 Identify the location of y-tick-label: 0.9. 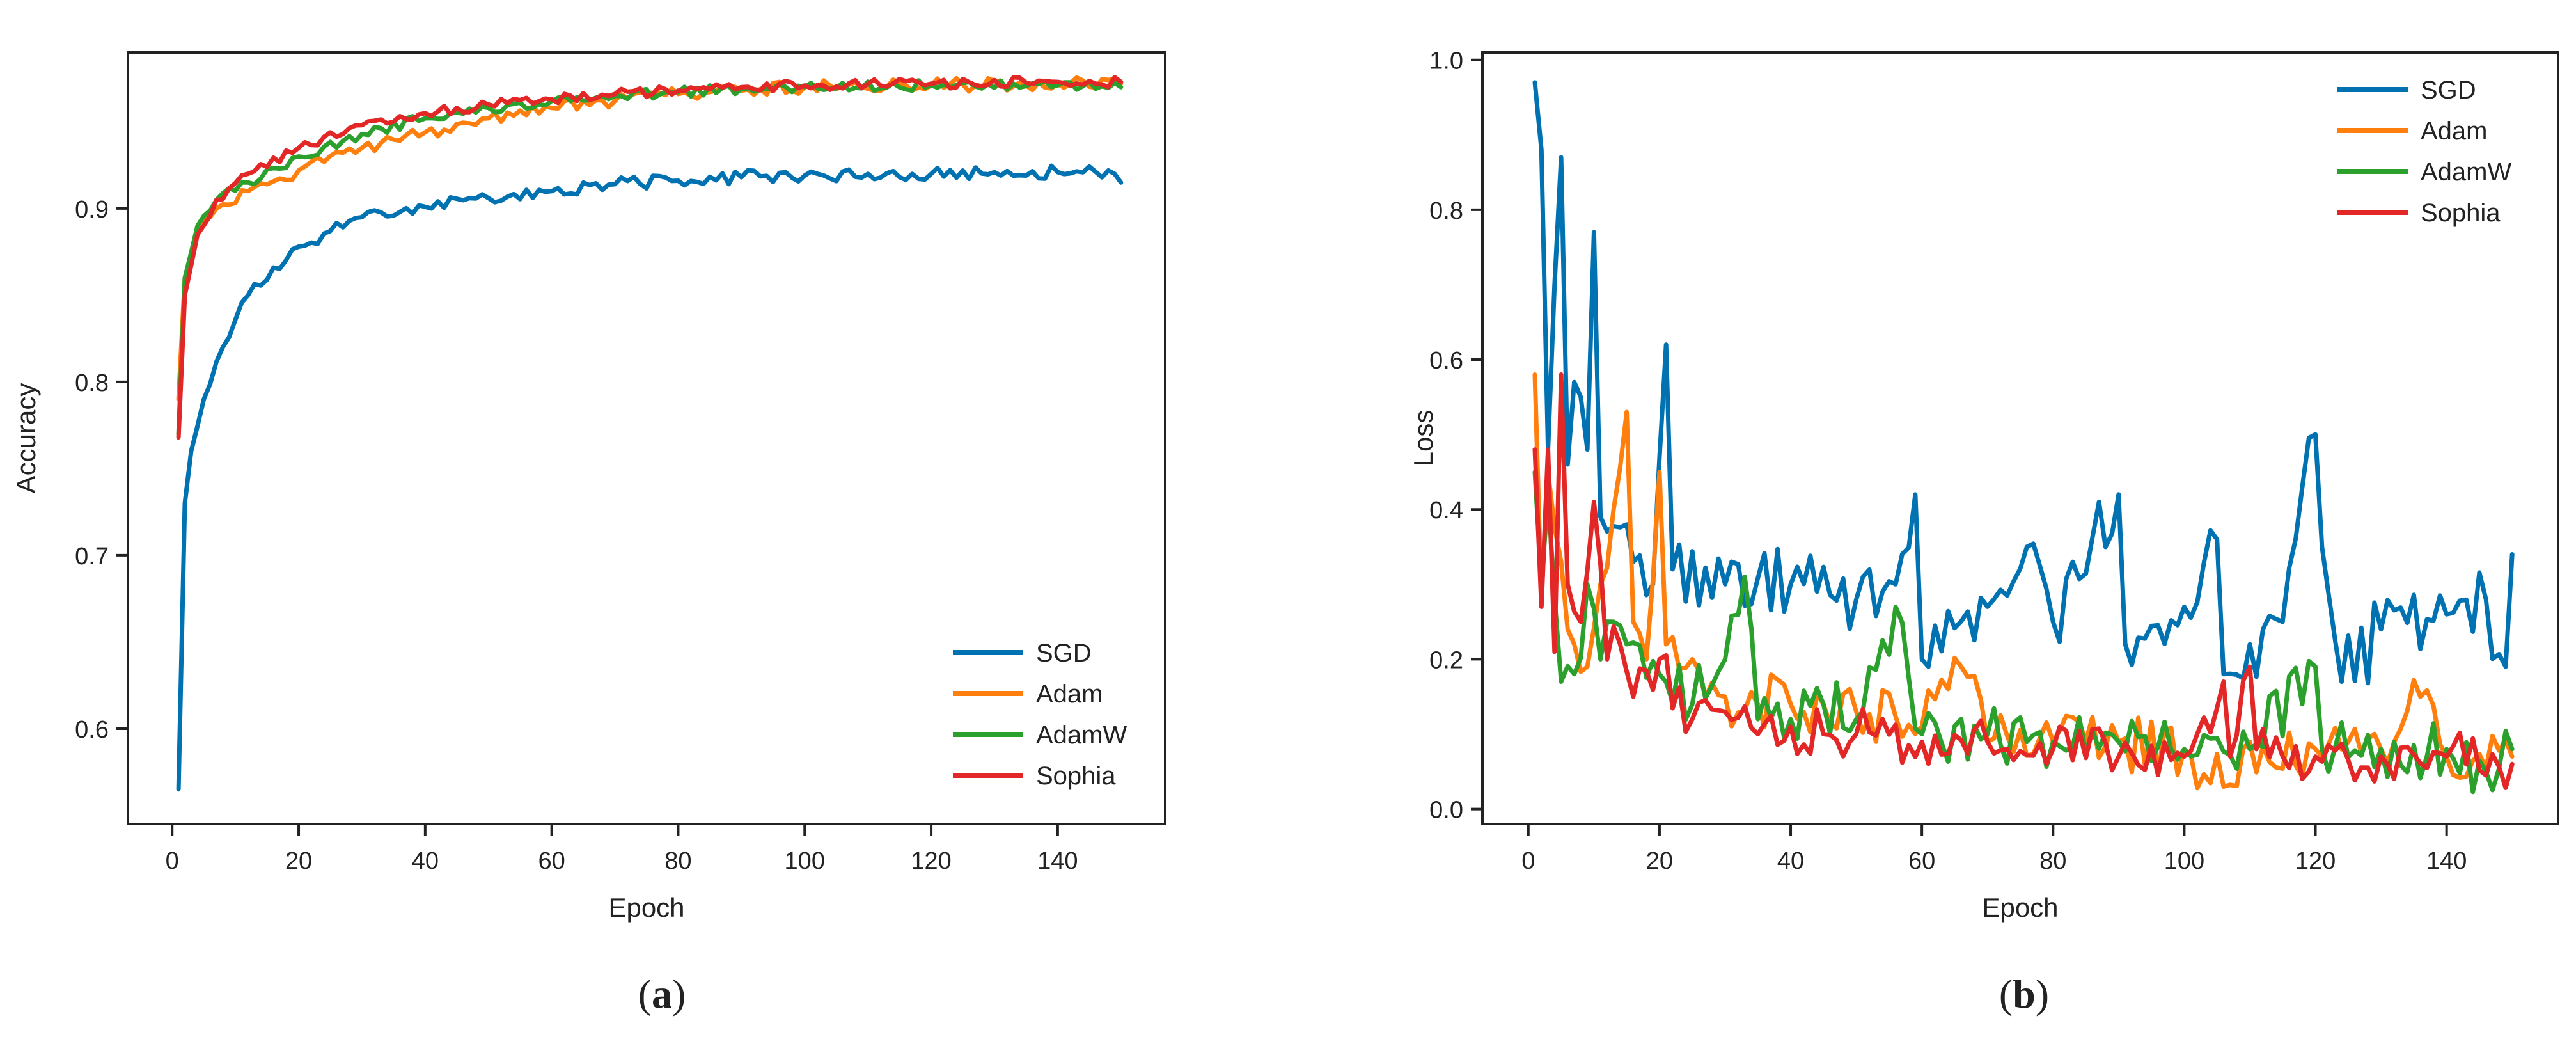
(92, 209).